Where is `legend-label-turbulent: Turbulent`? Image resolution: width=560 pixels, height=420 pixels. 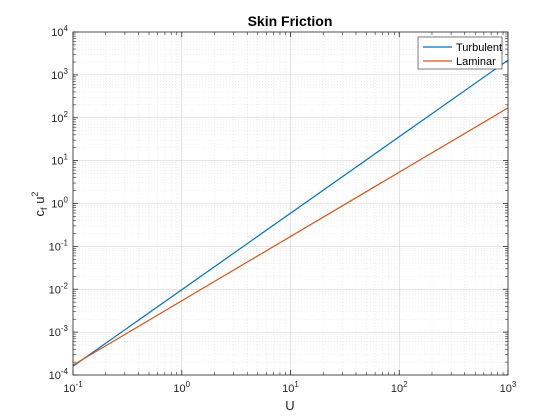 legend-label-turbulent: Turbulent is located at coordinates (479, 48).